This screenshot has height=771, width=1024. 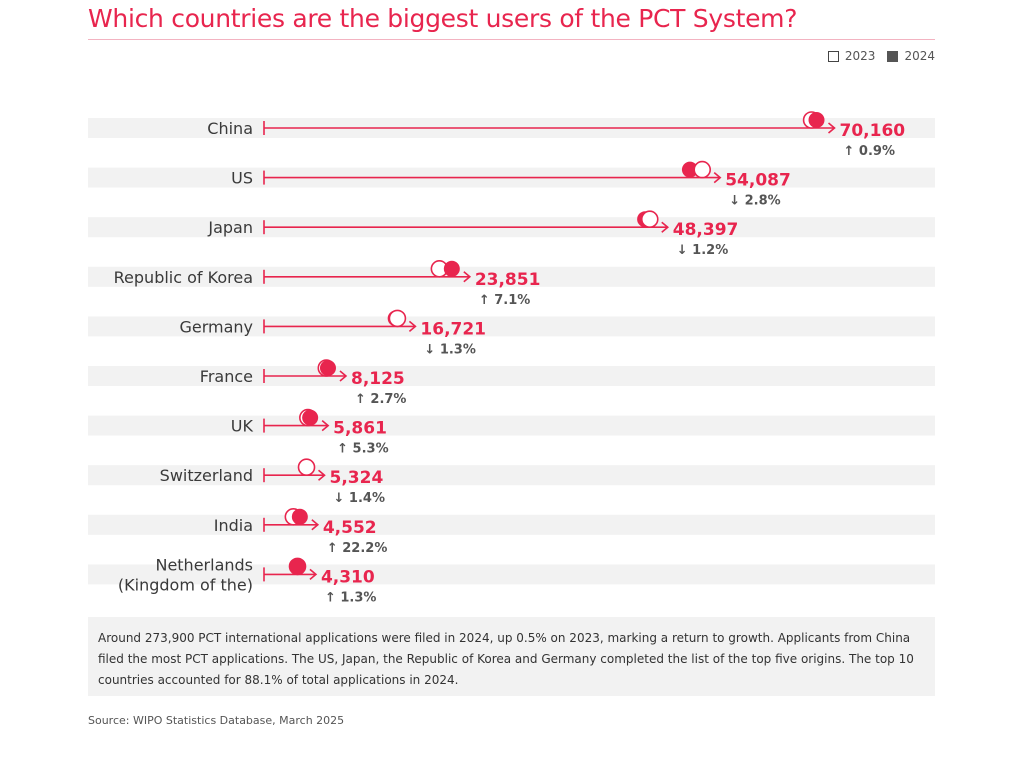 I want to click on change-label-up: ↑ 0.9%, so click(x=869, y=151).